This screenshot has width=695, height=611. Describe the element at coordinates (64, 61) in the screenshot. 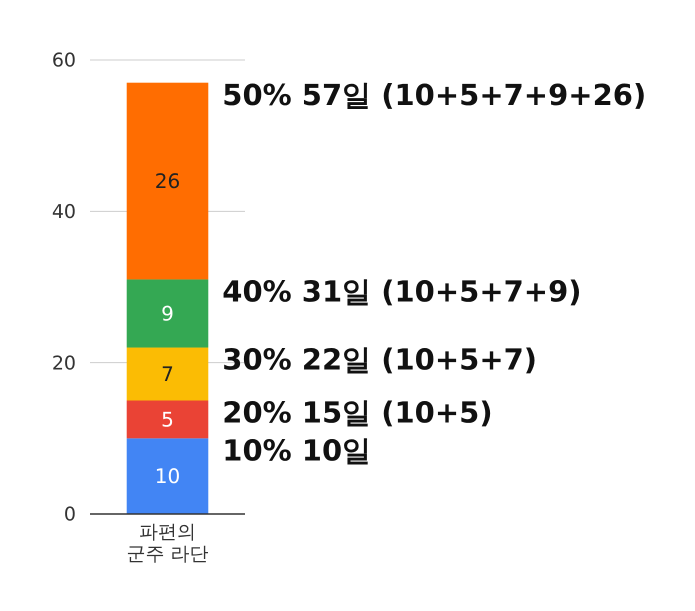

I see `y-tick-label: 60` at that location.